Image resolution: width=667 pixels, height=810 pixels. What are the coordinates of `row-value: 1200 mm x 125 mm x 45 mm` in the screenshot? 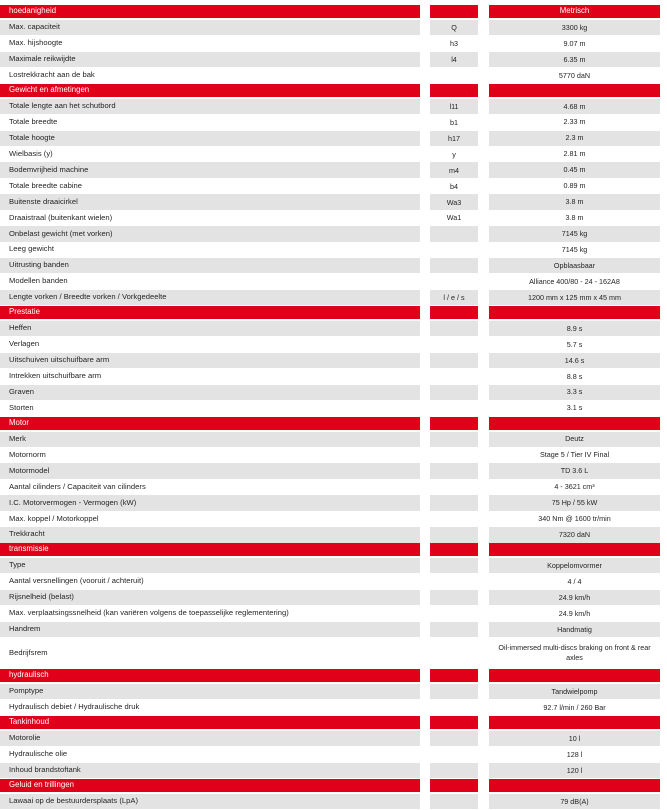 It's located at (574, 297).